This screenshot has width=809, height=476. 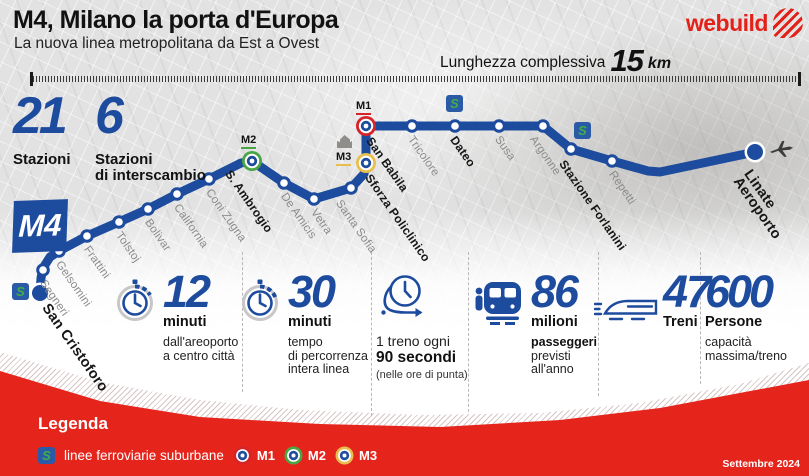 What do you see at coordinates (727, 22) in the screenshot?
I see `webuild-wordmark: webuild` at bounding box center [727, 22].